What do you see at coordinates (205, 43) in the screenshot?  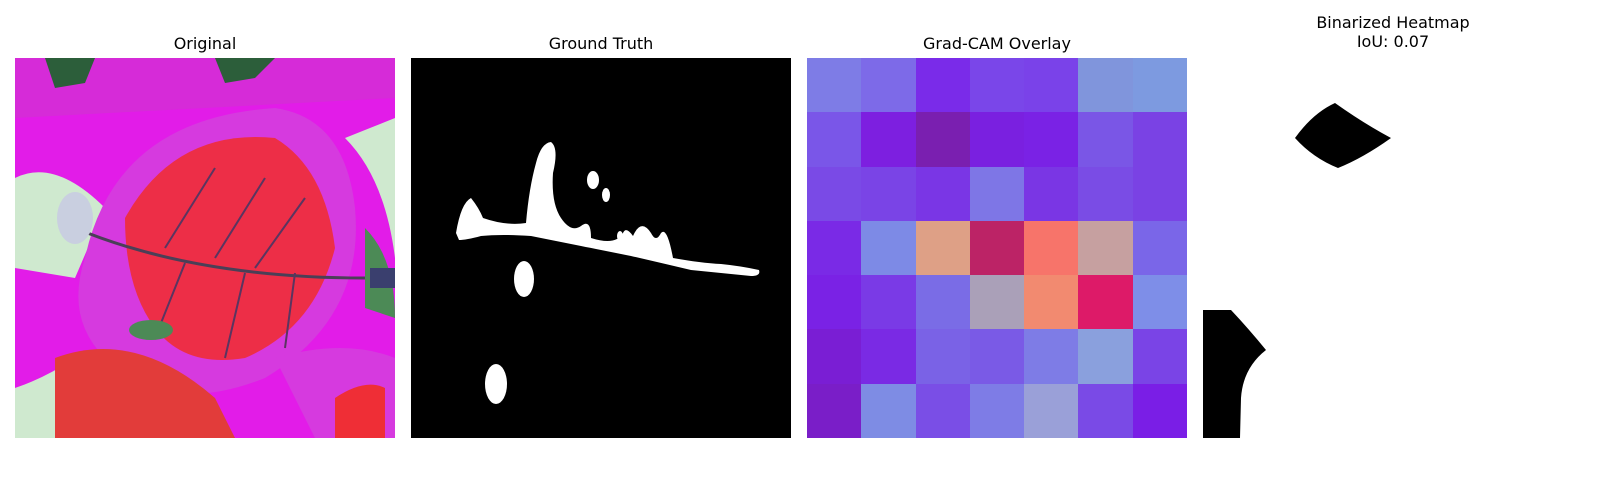 I see `panel-title-original: Original` at bounding box center [205, 43].